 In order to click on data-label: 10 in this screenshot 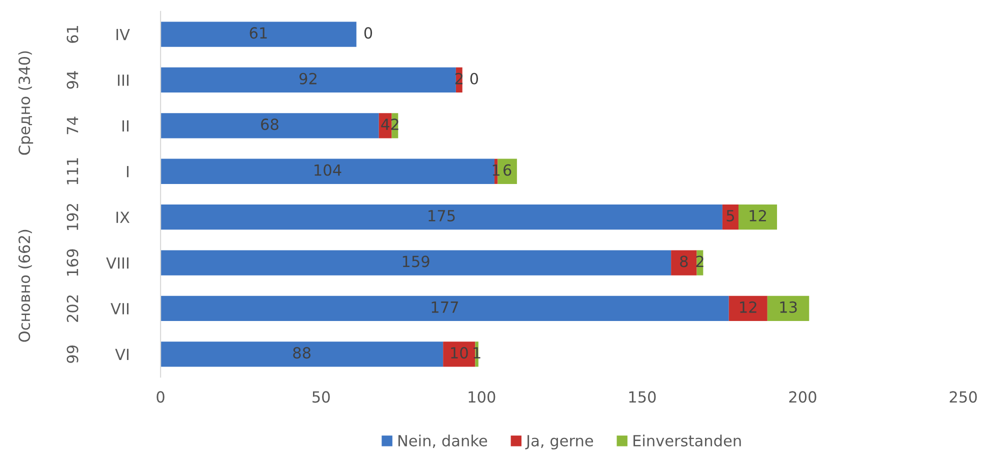, I will do `click(459, 353)`.